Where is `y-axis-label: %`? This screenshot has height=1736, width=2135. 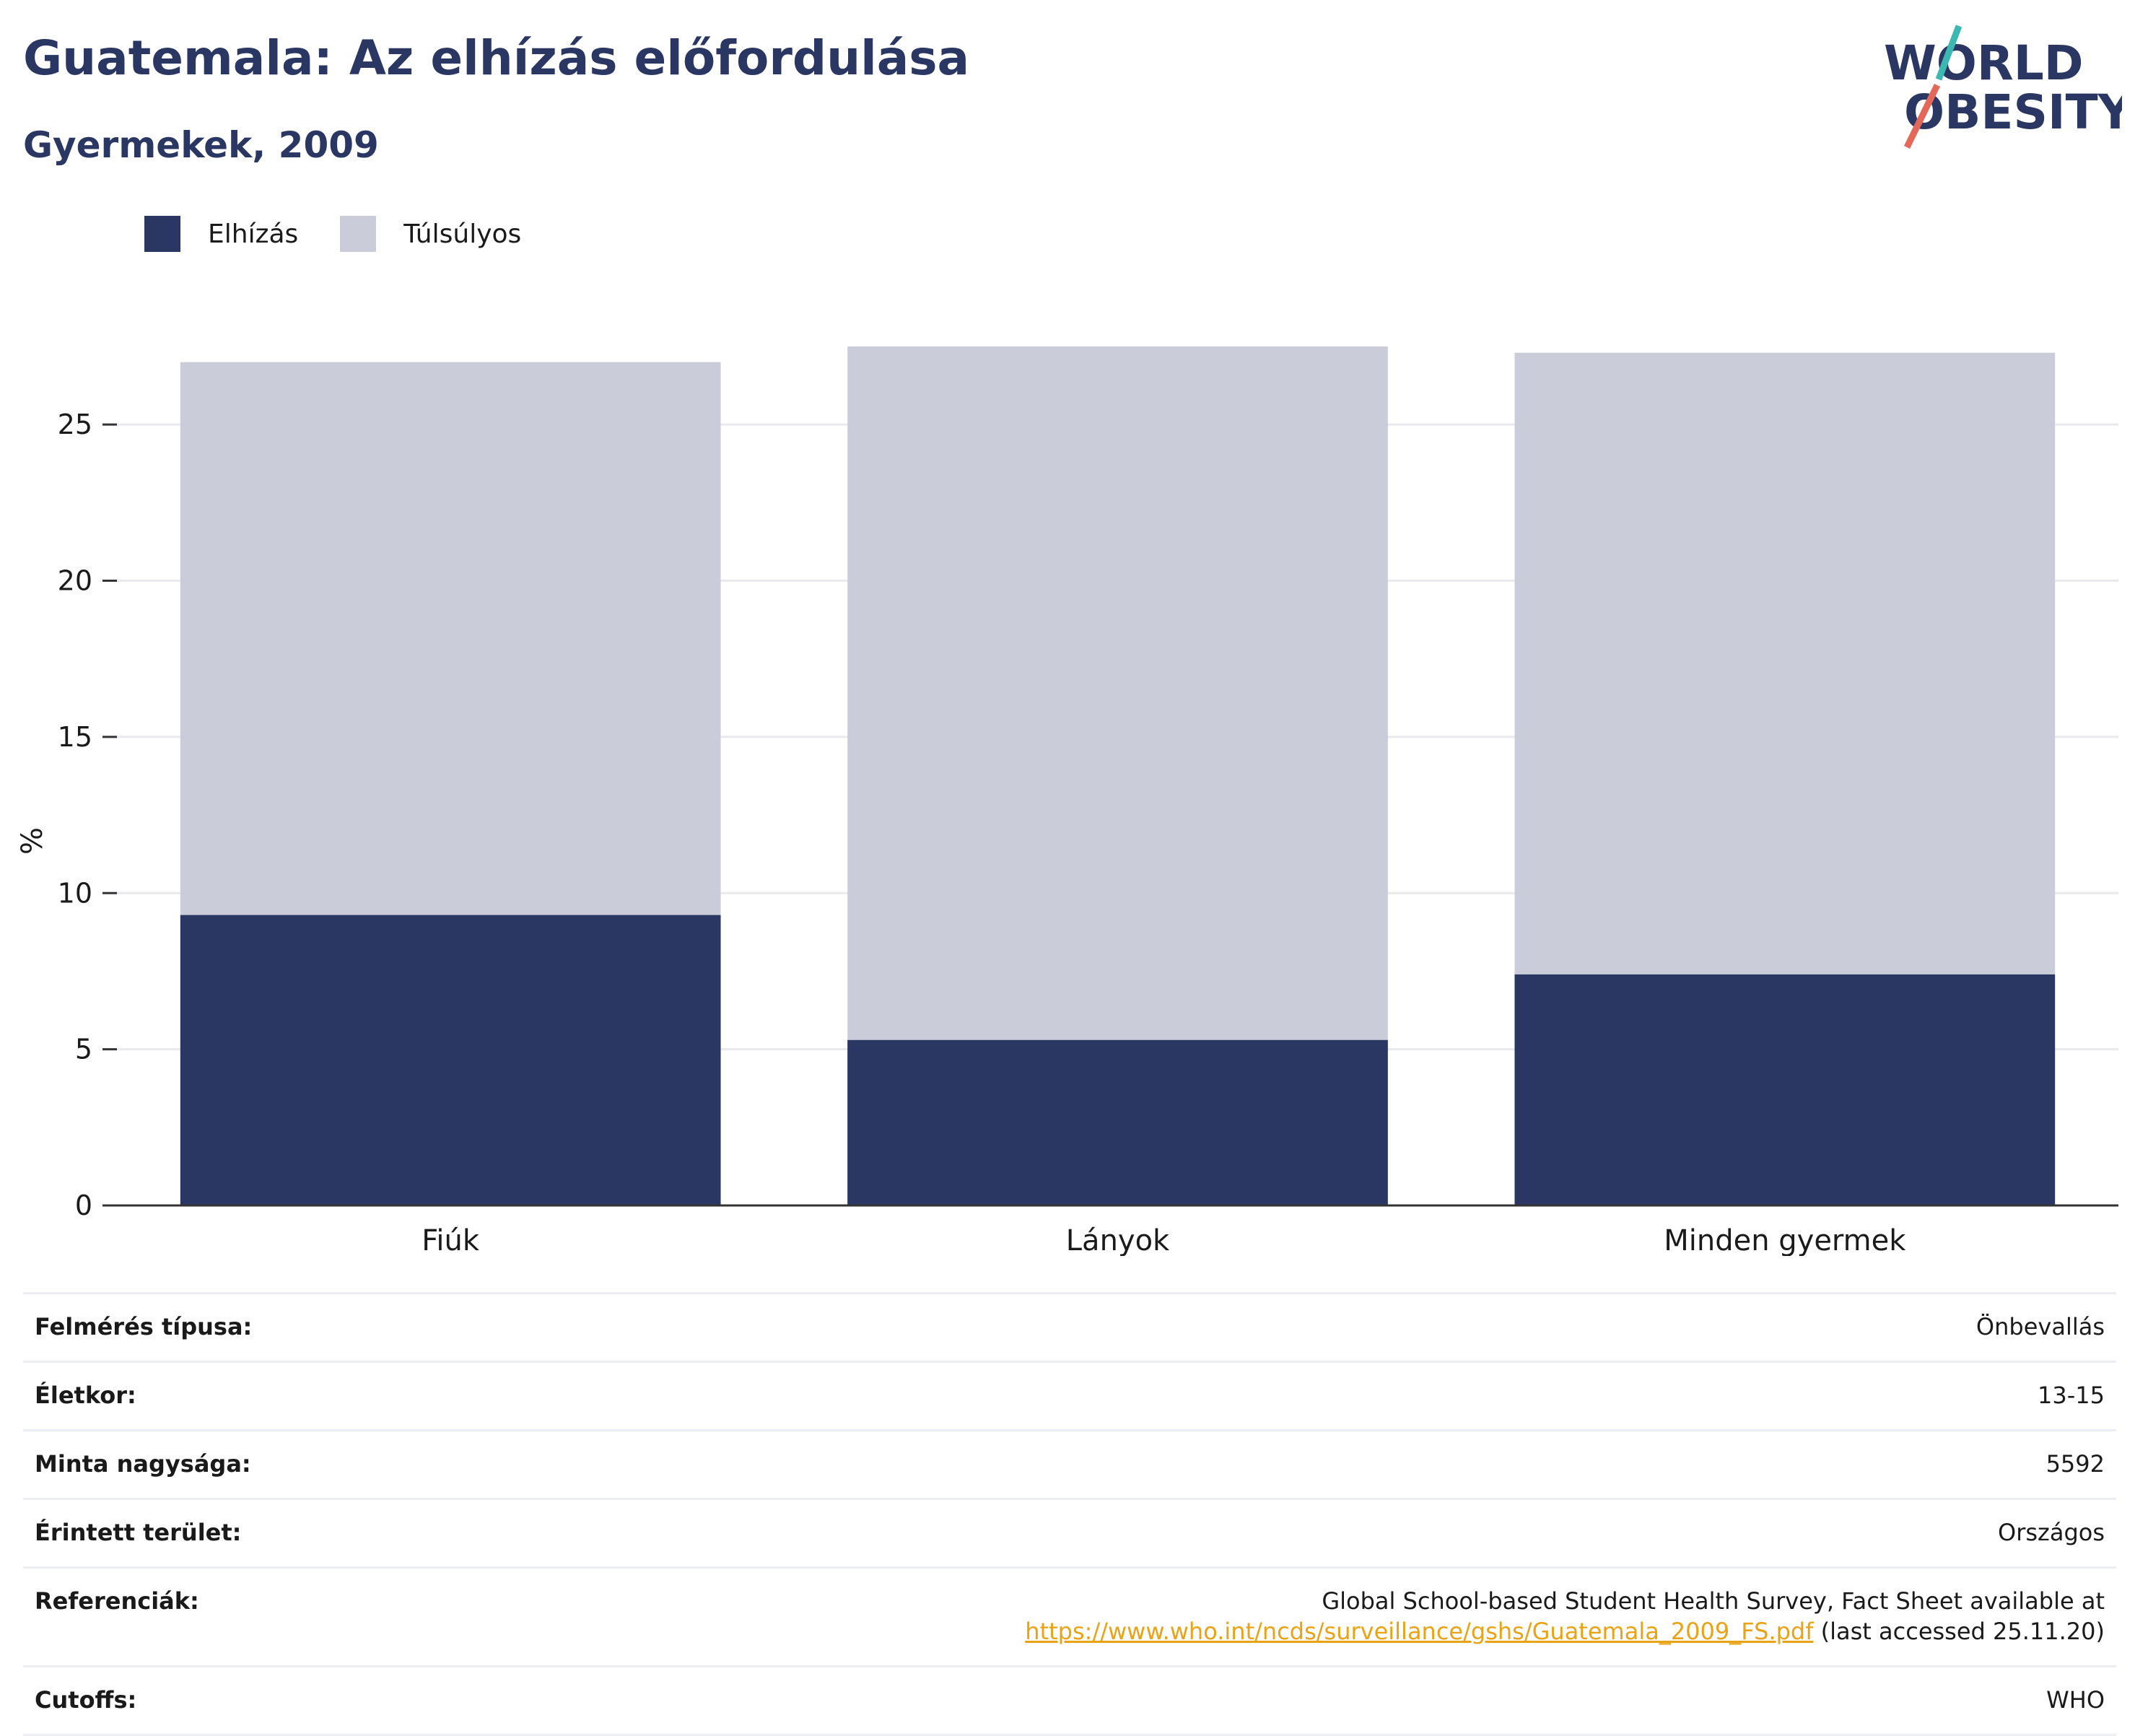 y-axis-label: % is located at coordinates (32, 841).